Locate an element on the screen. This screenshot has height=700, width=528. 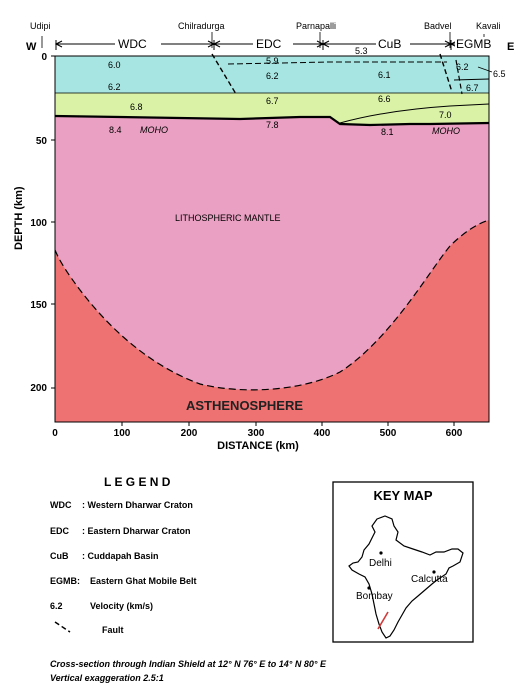
x-tick-label: 400 is located at coordinates (322, 433).